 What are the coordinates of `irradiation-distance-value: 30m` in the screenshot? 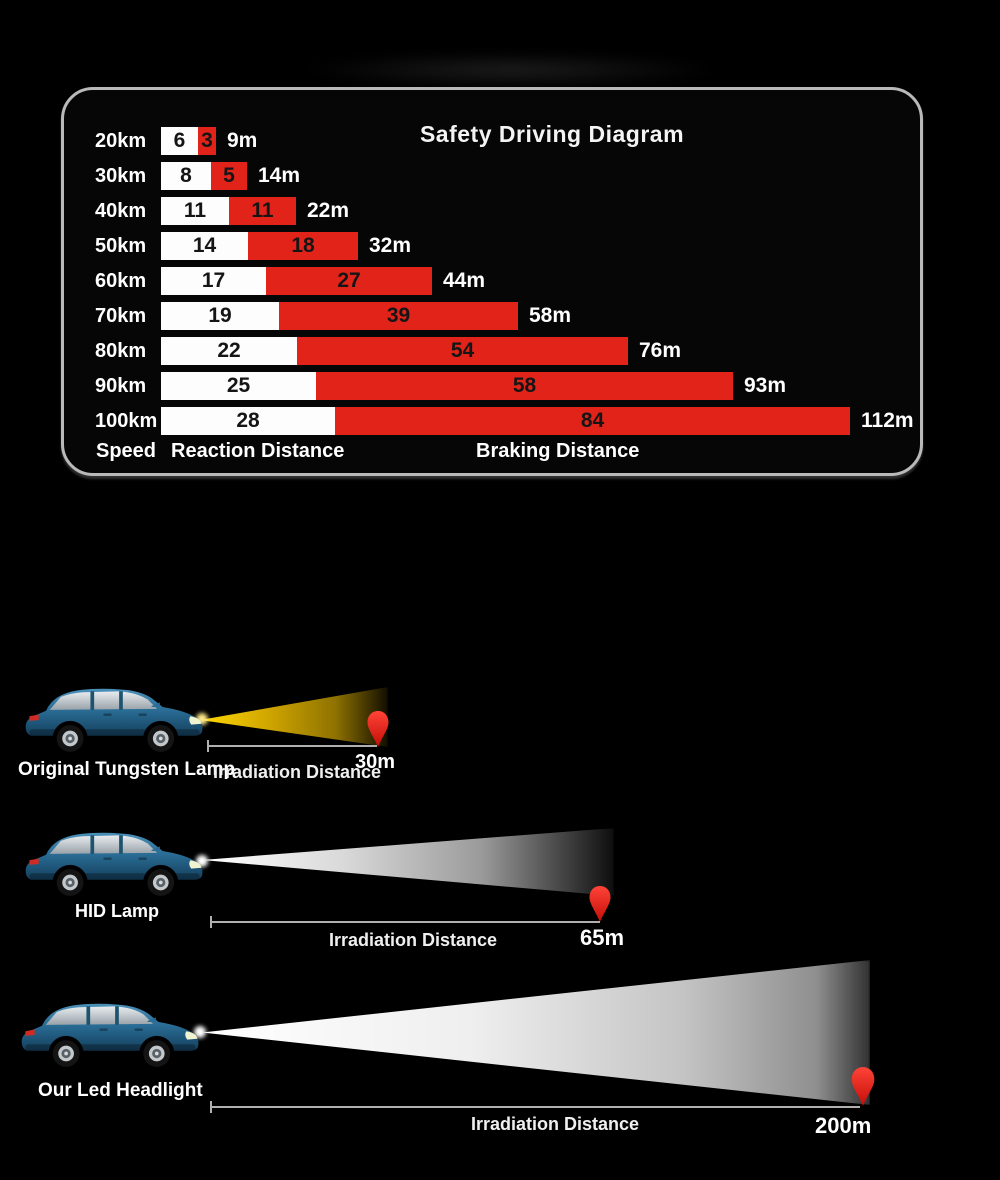 It's located at (375, 762).